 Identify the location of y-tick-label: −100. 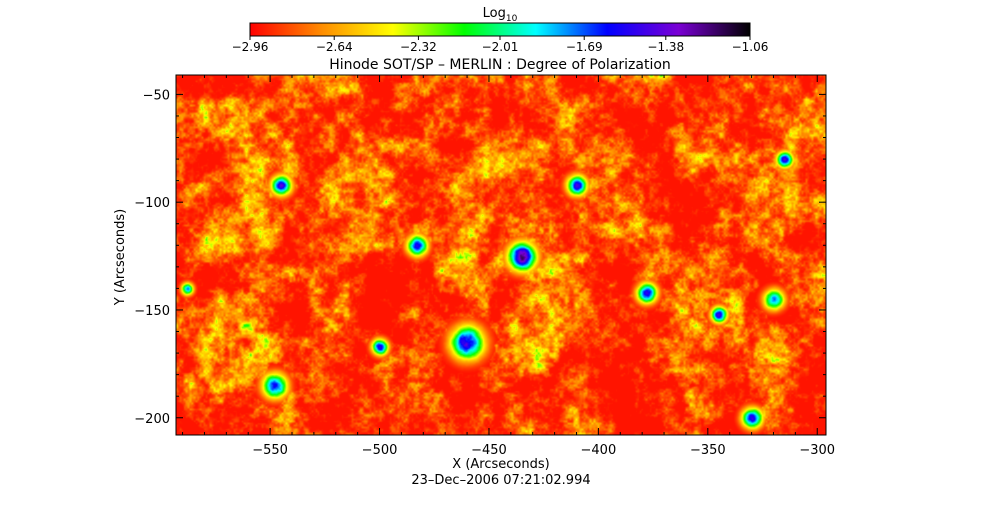
(152, 203).